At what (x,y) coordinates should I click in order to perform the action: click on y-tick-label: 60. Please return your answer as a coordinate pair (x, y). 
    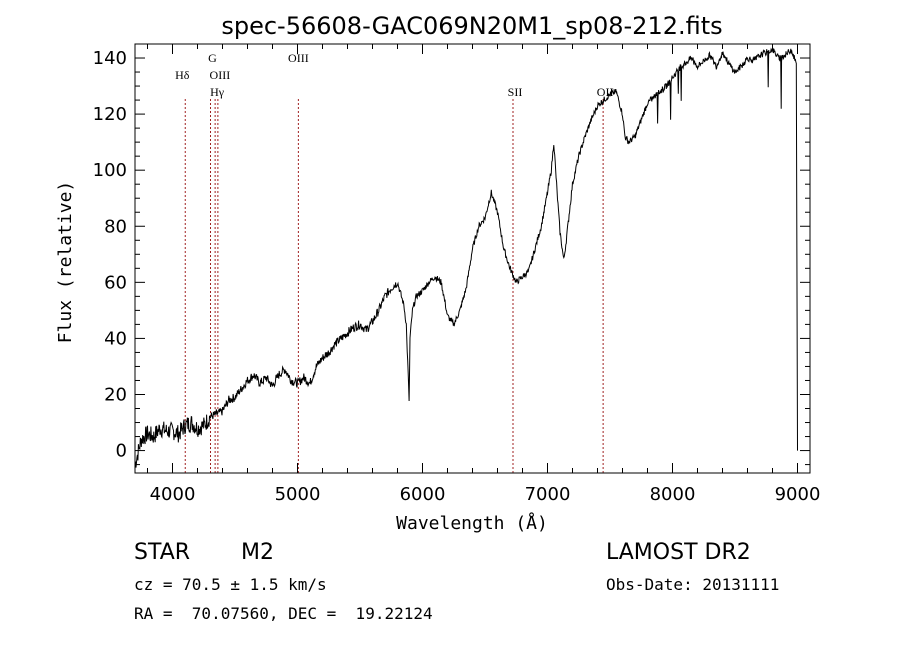
    Looking at the image, I should click on (115, 282).